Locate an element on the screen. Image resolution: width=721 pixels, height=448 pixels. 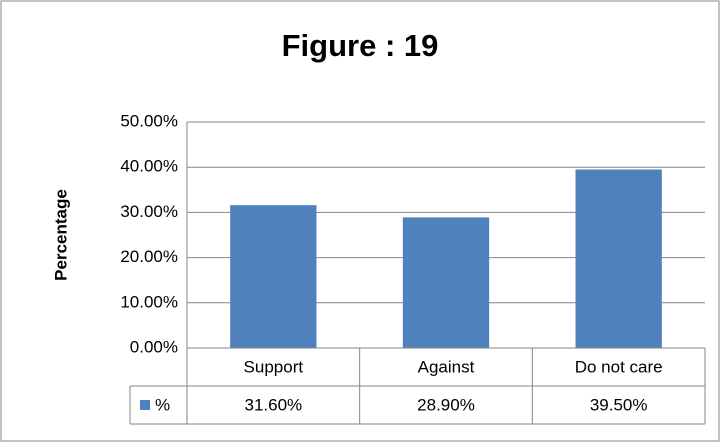
x-tick-label: Support is located at coordinates (274, 366).